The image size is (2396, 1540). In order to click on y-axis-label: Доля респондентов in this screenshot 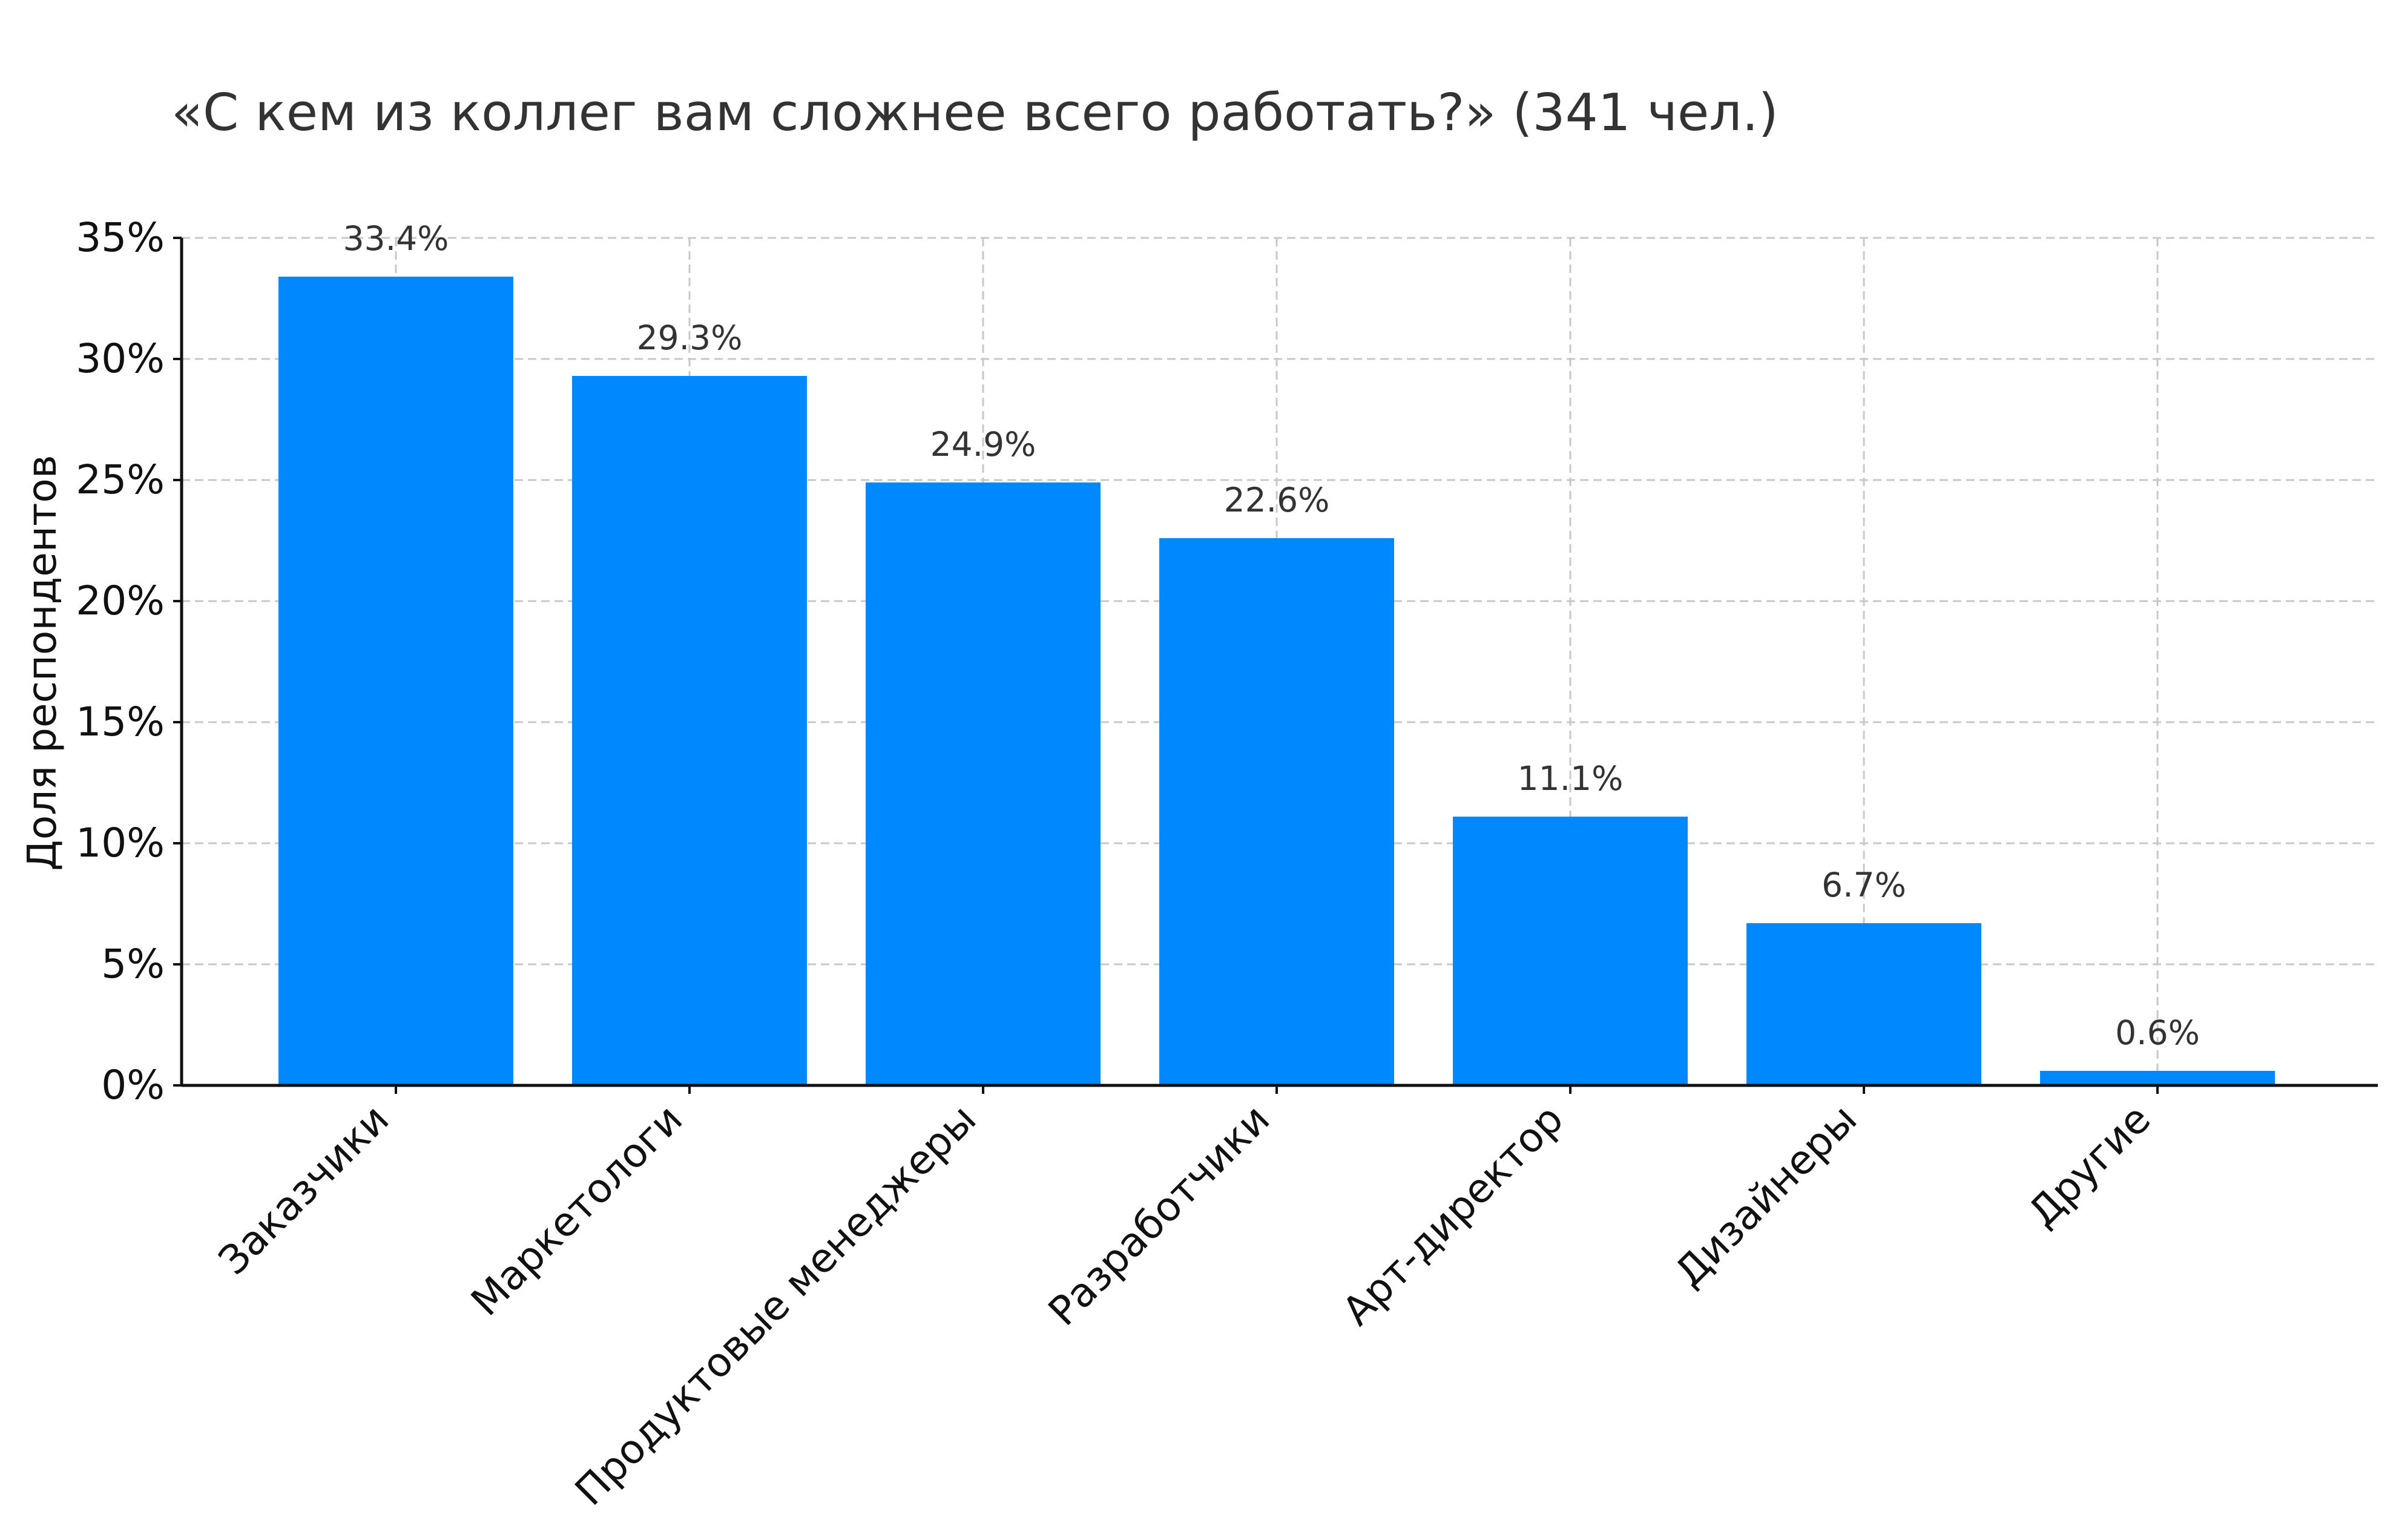, I will do `click(42, 663)`.